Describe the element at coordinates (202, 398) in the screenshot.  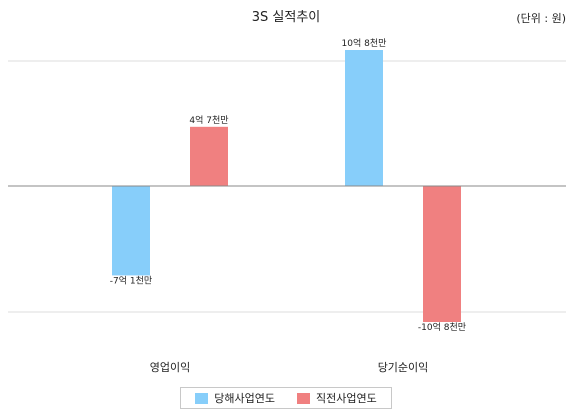
I see `legend-swatch-current` at that location.